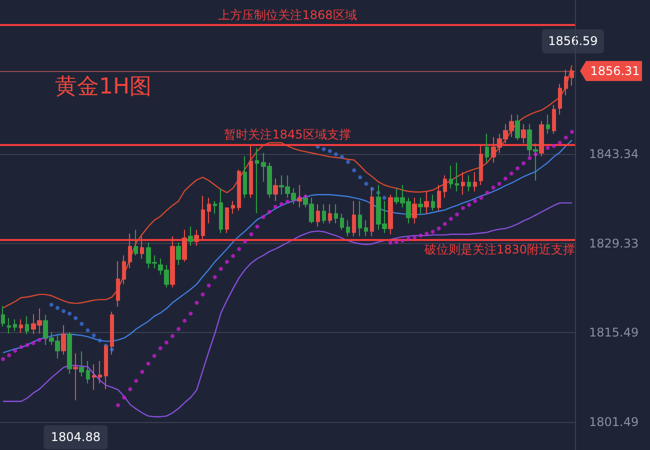 The height and width of the screenshot is (450, 650). Describe the element at coordinates (614, 154) in the screenshot. I see `y-tick-label: 1843.34` at that location.